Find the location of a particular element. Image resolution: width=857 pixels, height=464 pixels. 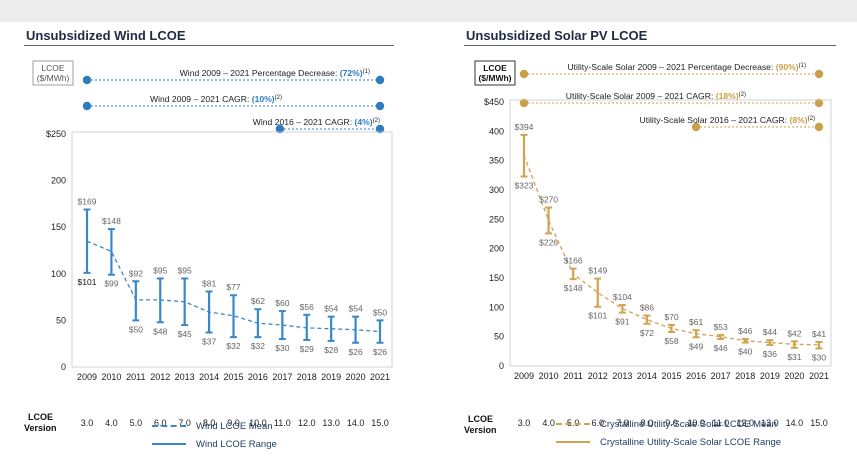

wind-version-value: 12.0 is located at coordinates (307, 423).